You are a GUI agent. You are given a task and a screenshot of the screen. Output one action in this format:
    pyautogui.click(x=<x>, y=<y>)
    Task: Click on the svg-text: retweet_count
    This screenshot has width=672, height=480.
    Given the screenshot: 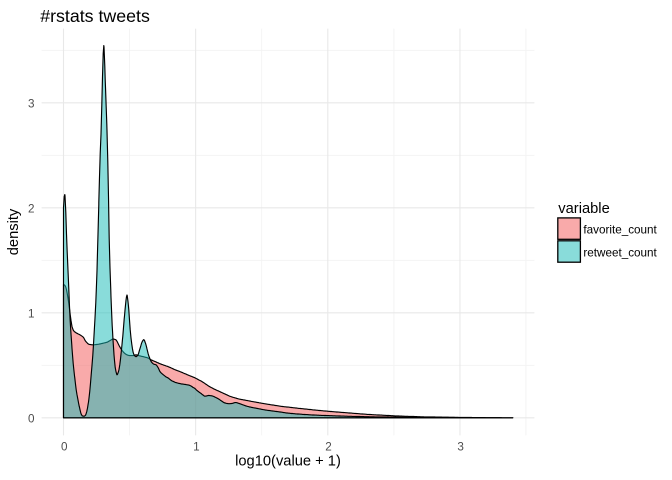 What is the action you would take?
    pyautogui.click(x=620, y=252)
    